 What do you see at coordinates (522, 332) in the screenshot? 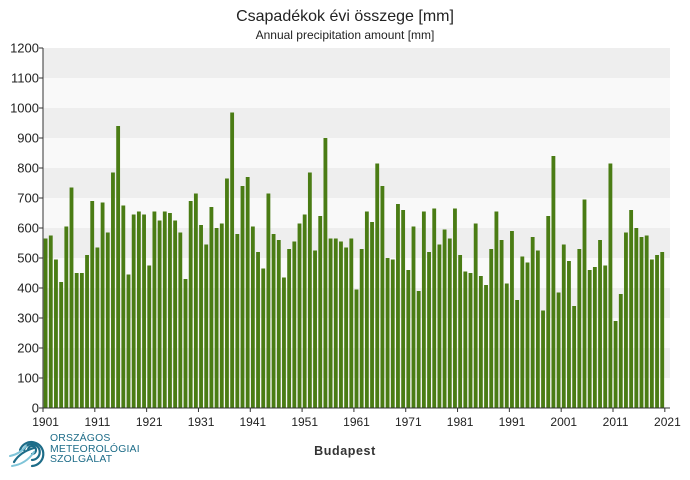
I see `bar-1993` at bounding box center [522, 332].